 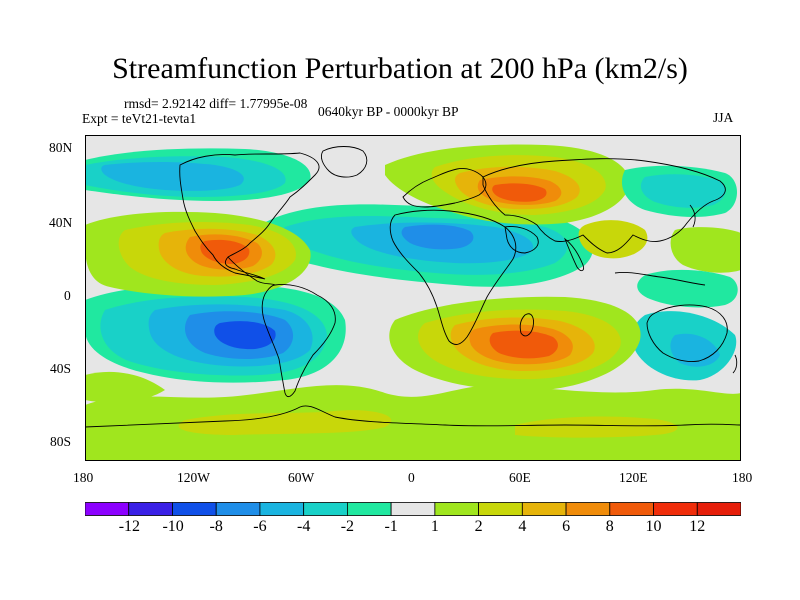 What do you see at coordinates (566, 526) in the screenshot?
I see `colorbar-label: 6` at bounding box center [566, 526].